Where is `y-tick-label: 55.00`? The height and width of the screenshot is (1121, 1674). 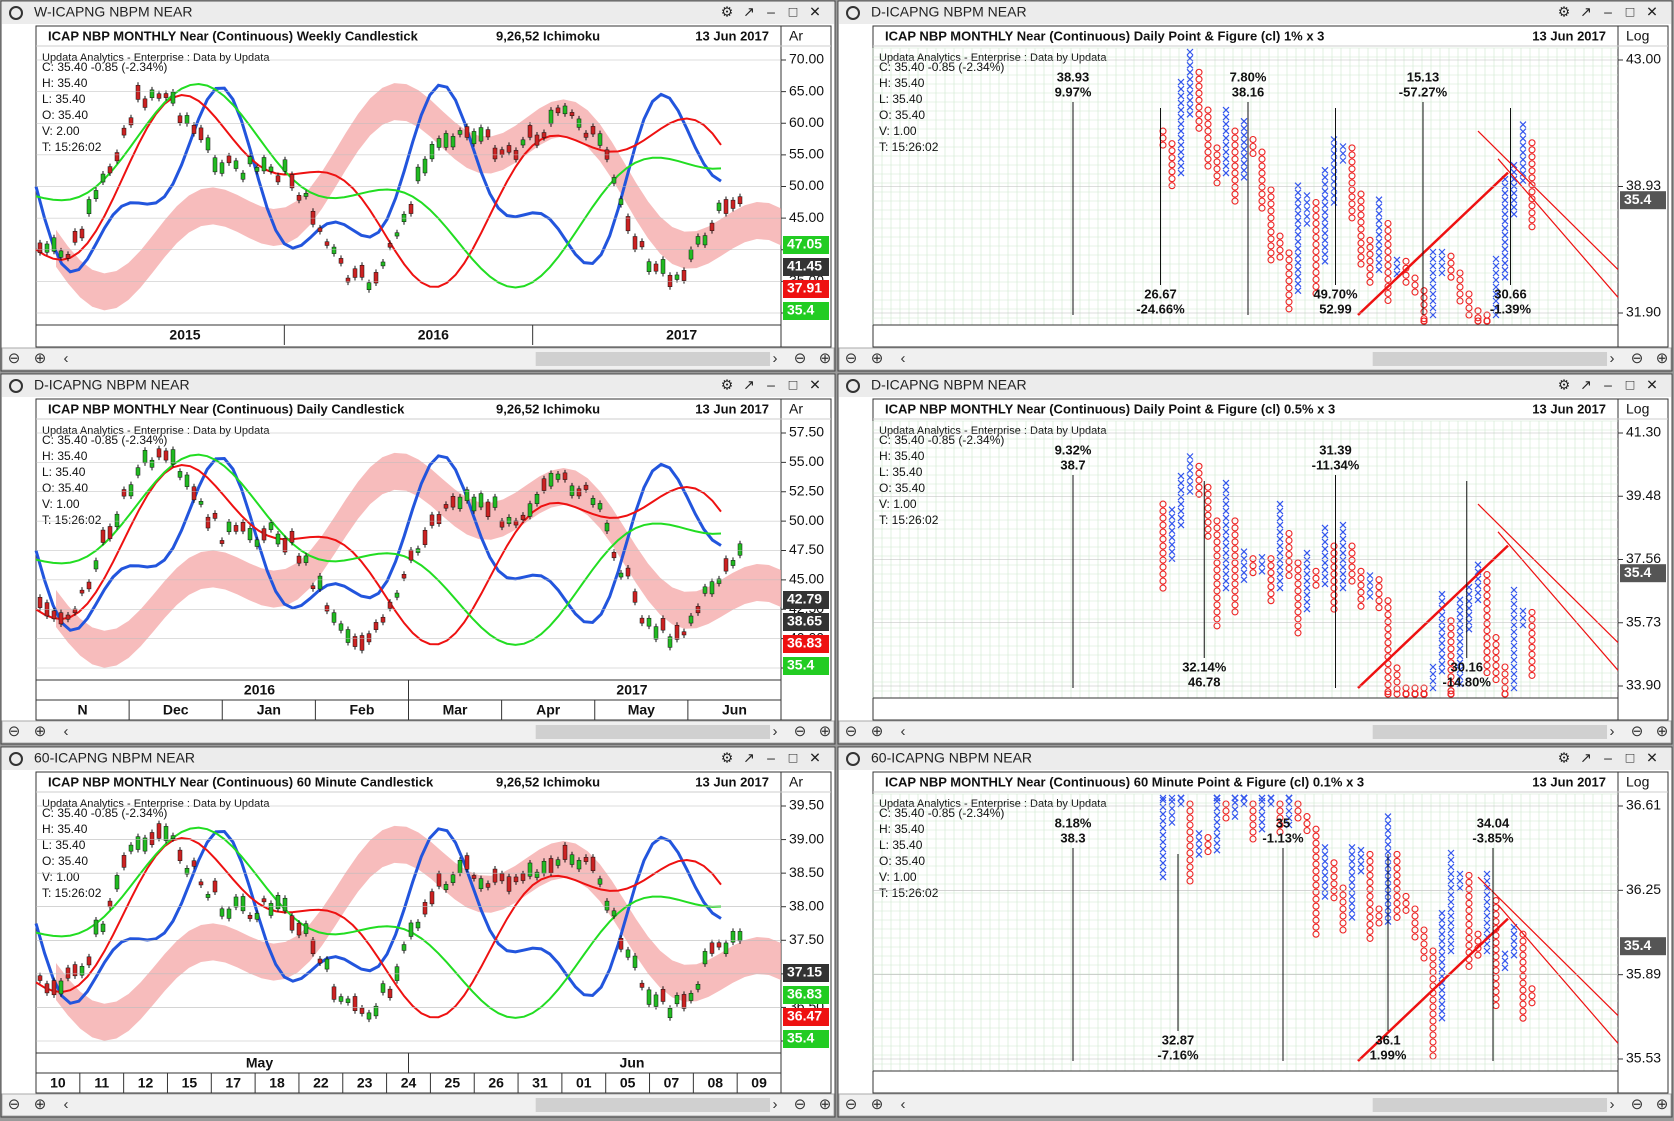 y-tick-label: 55.00 is located at coordinates (806, 461).